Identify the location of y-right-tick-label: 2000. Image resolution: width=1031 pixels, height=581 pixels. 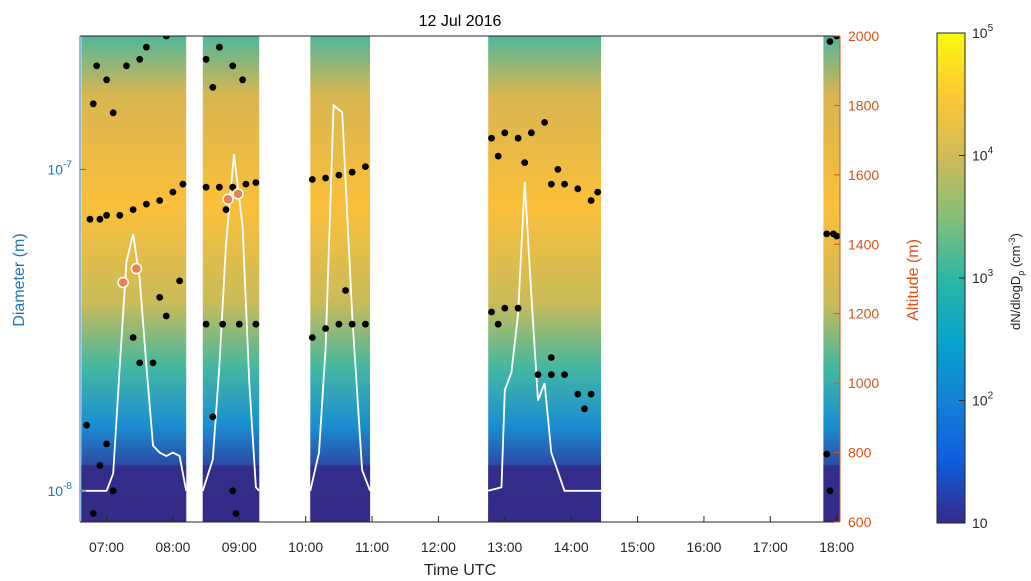
(863, 36).